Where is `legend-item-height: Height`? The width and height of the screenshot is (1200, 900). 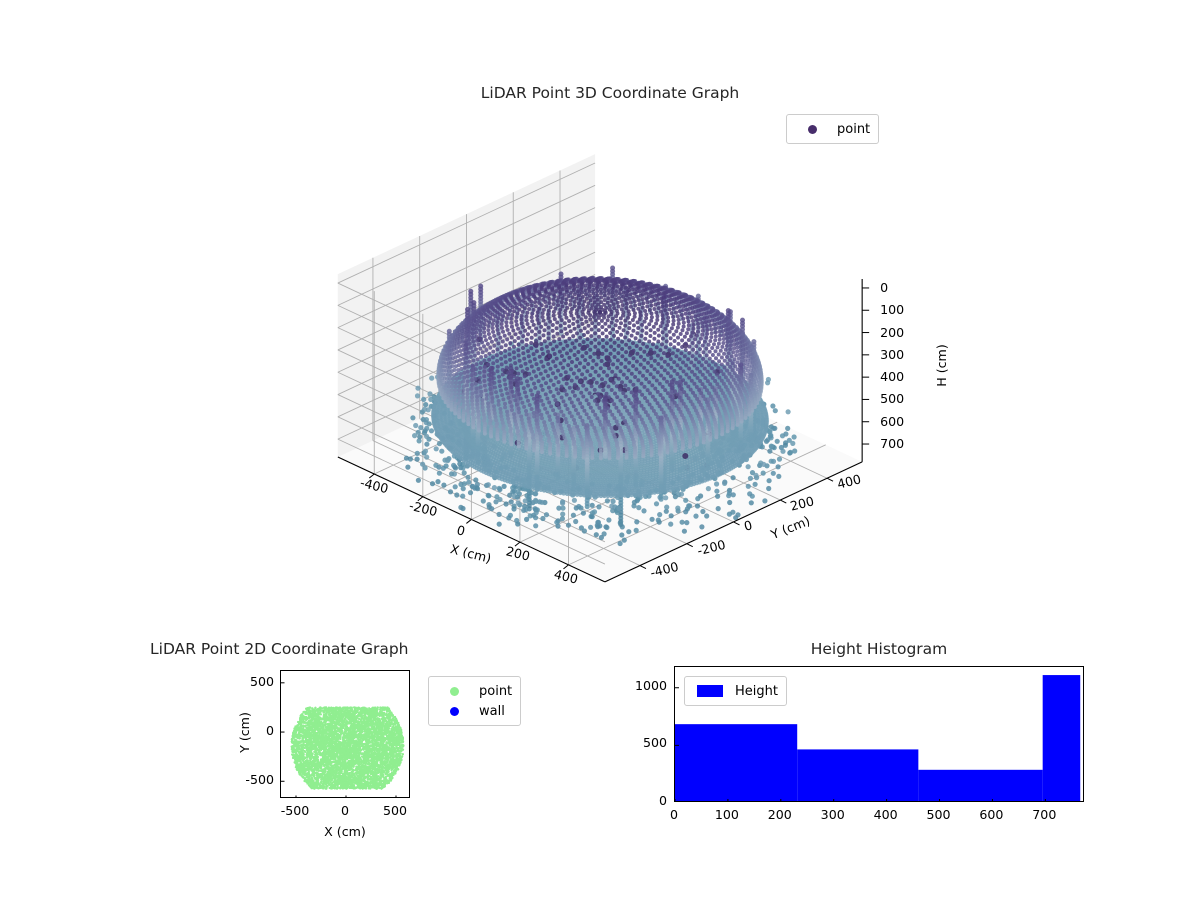 legend-item-height: Height is located at coordinates (735, 691).